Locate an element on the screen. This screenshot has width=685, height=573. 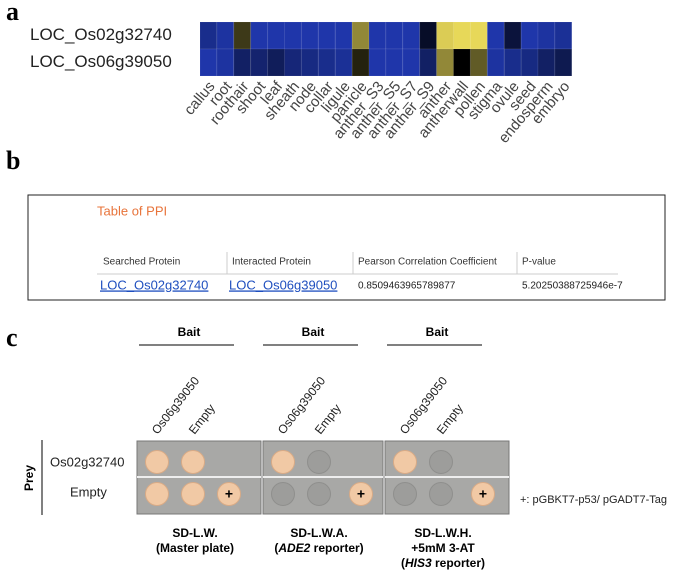
protein-link: LOC_Os02g32740 is located at coordinates (154, 284).